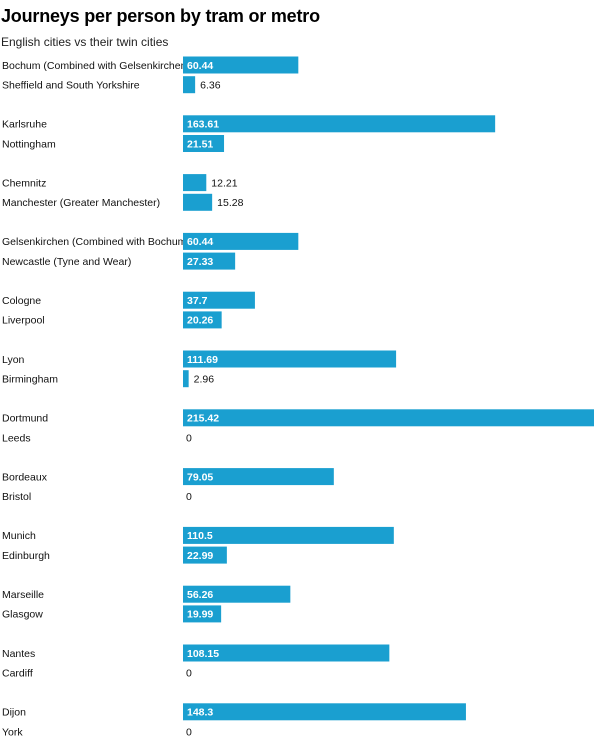 The image size is (602, 747). What do you see at coordinates (200, 556) in the screenshot?
I see `value-label: 22.99` at bounding box center [200, 556].